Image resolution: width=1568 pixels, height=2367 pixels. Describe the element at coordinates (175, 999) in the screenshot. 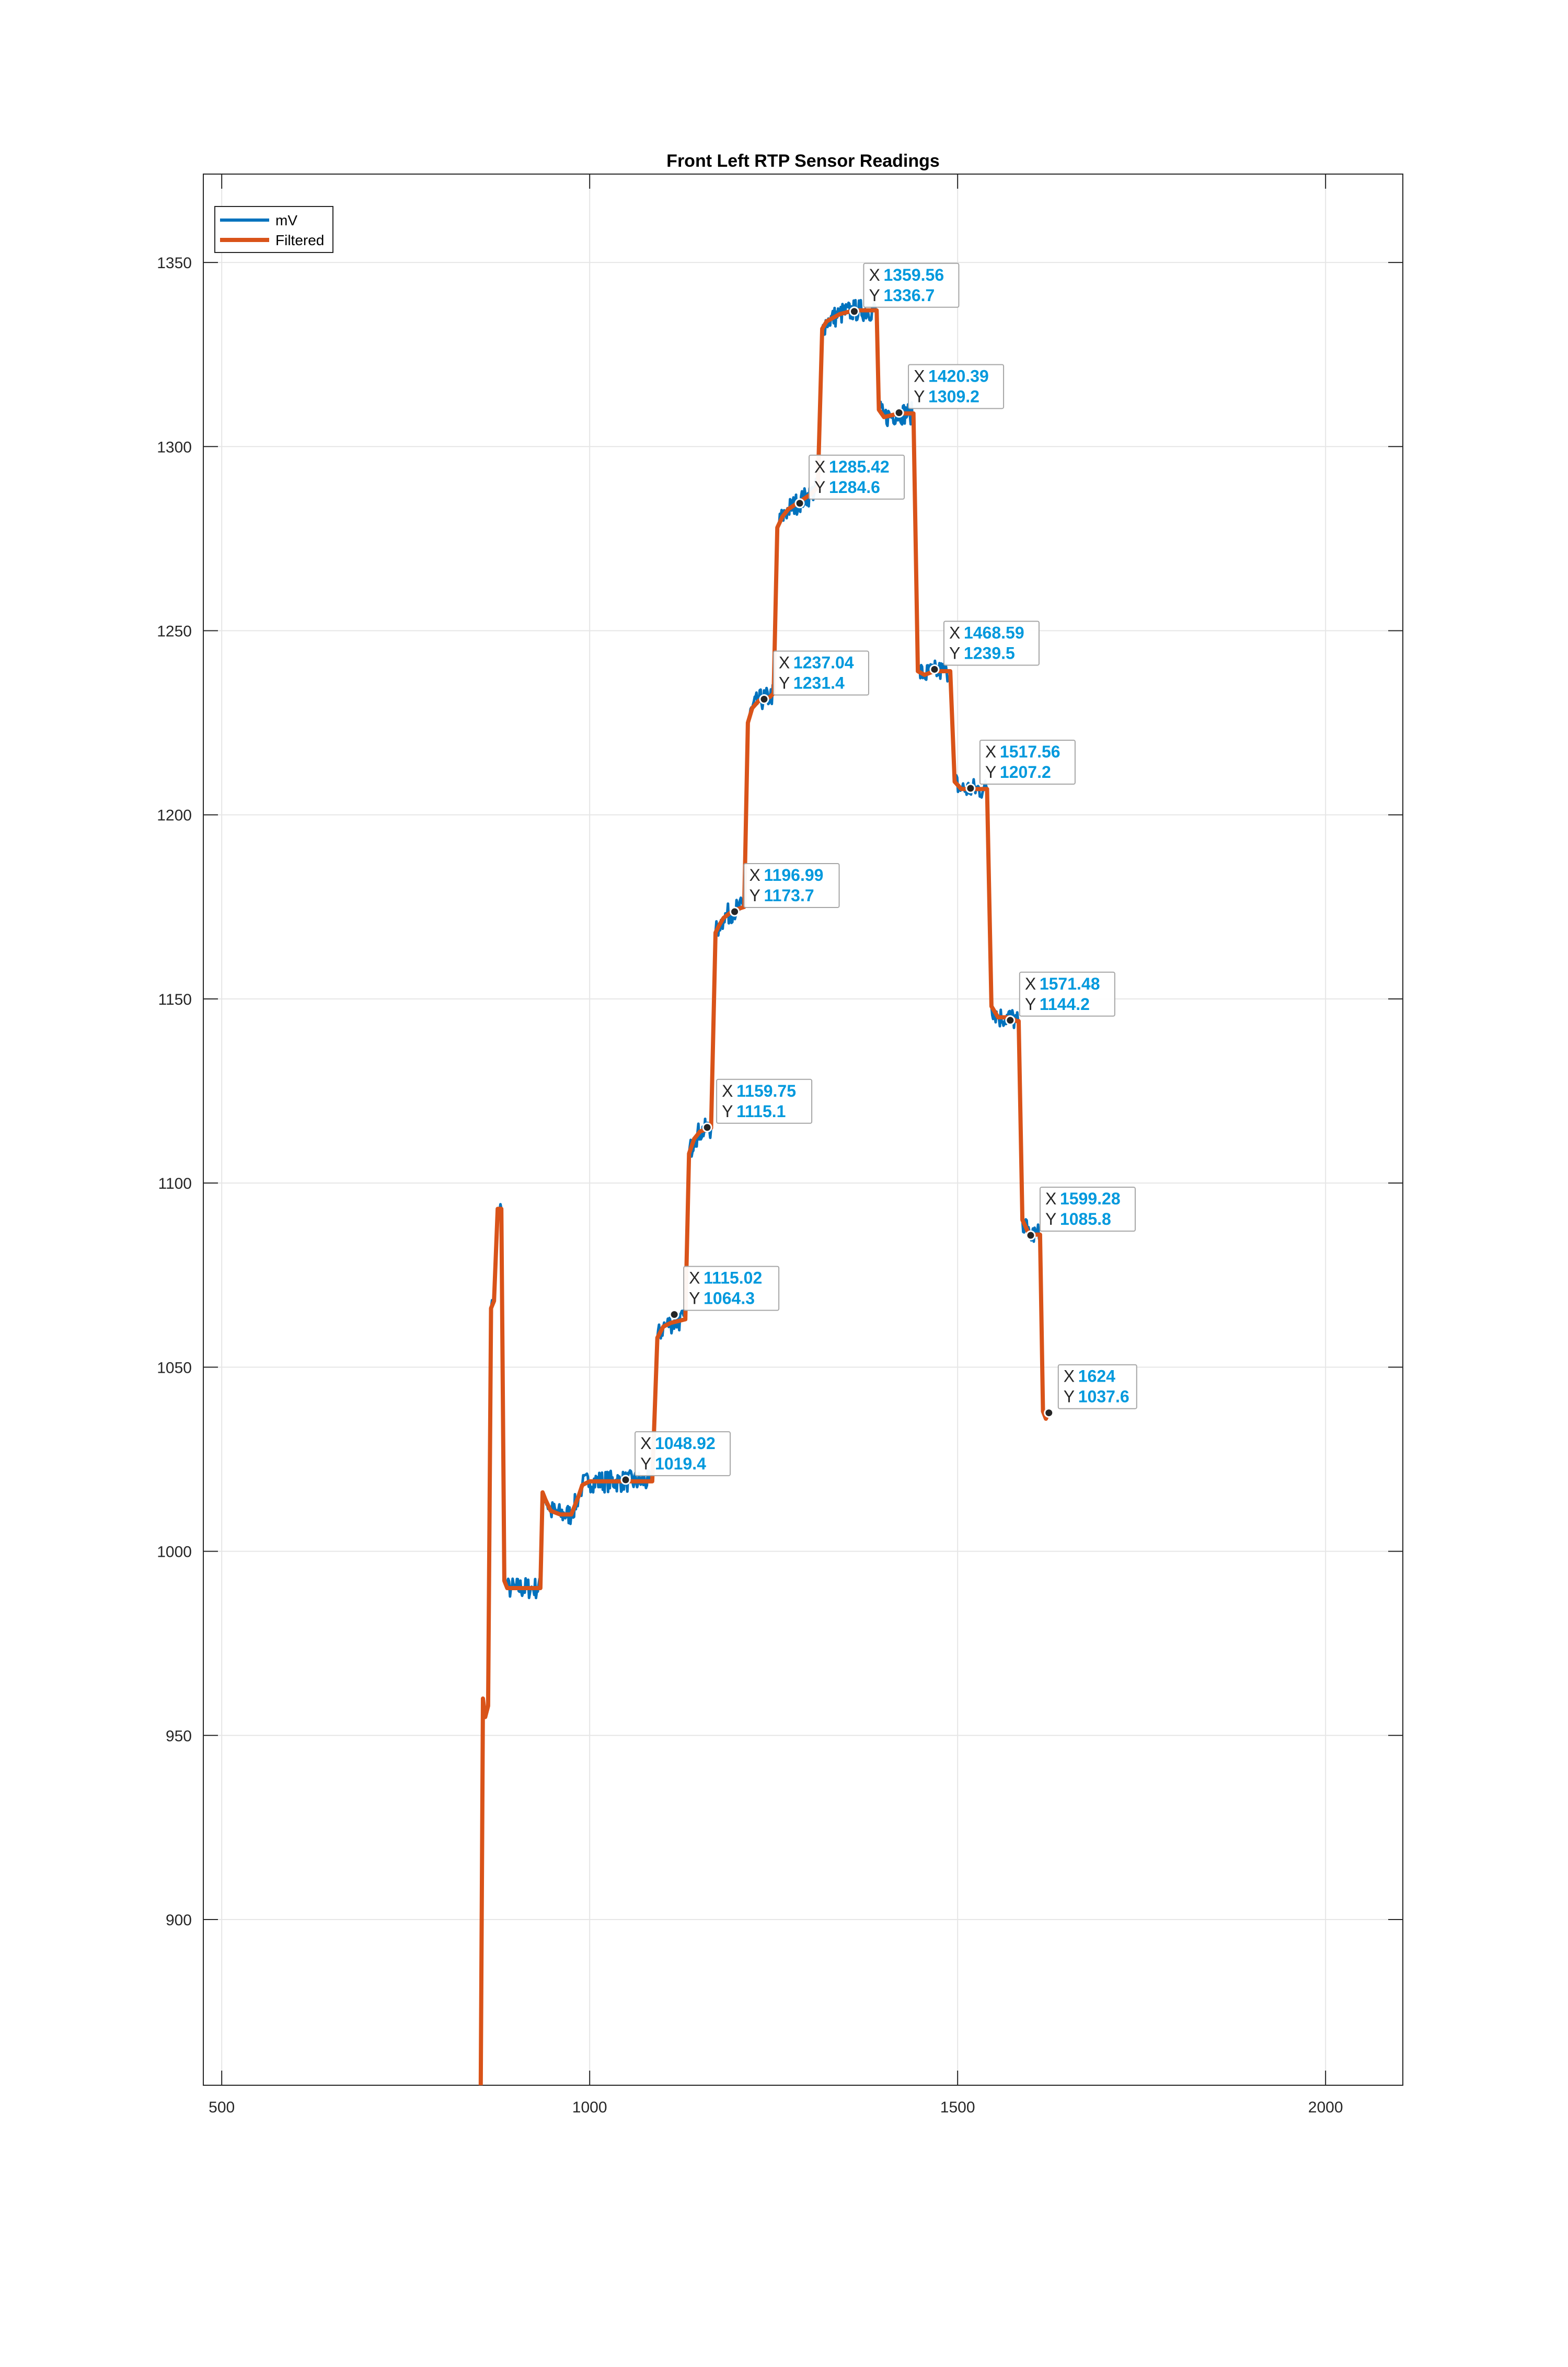

I see `y-tick-label: 1150` at that location.